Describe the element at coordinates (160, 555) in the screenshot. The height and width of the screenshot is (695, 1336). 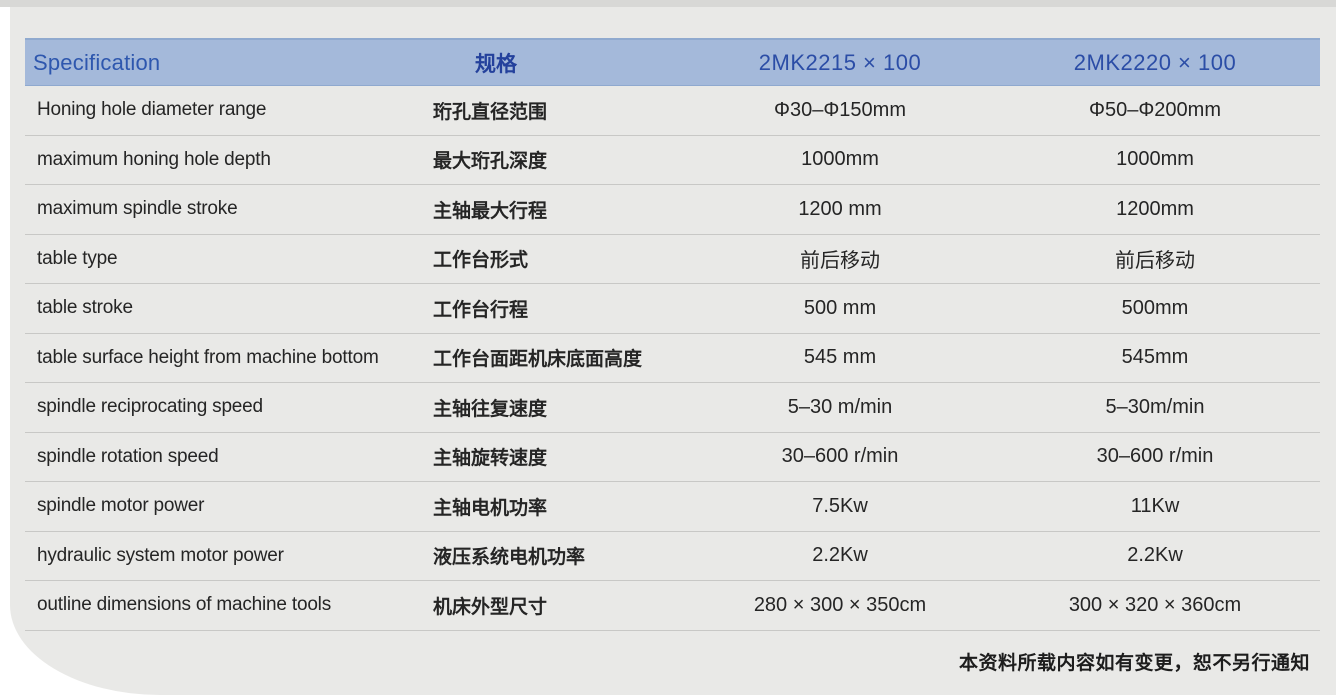
I see `spec-label-en: hydraulic system motor power` at that location.